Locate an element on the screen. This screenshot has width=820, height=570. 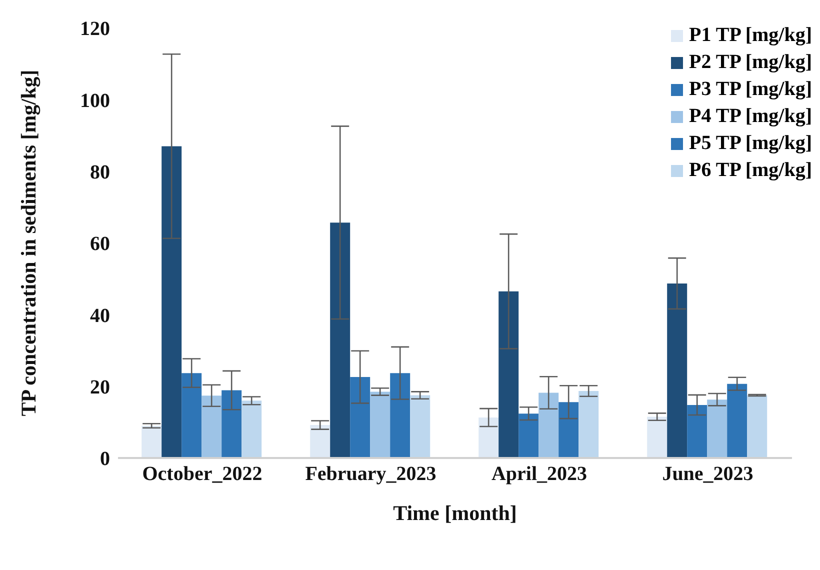
legend-label: P5 TP [mg/kg] is located at coordinates (750, 143).